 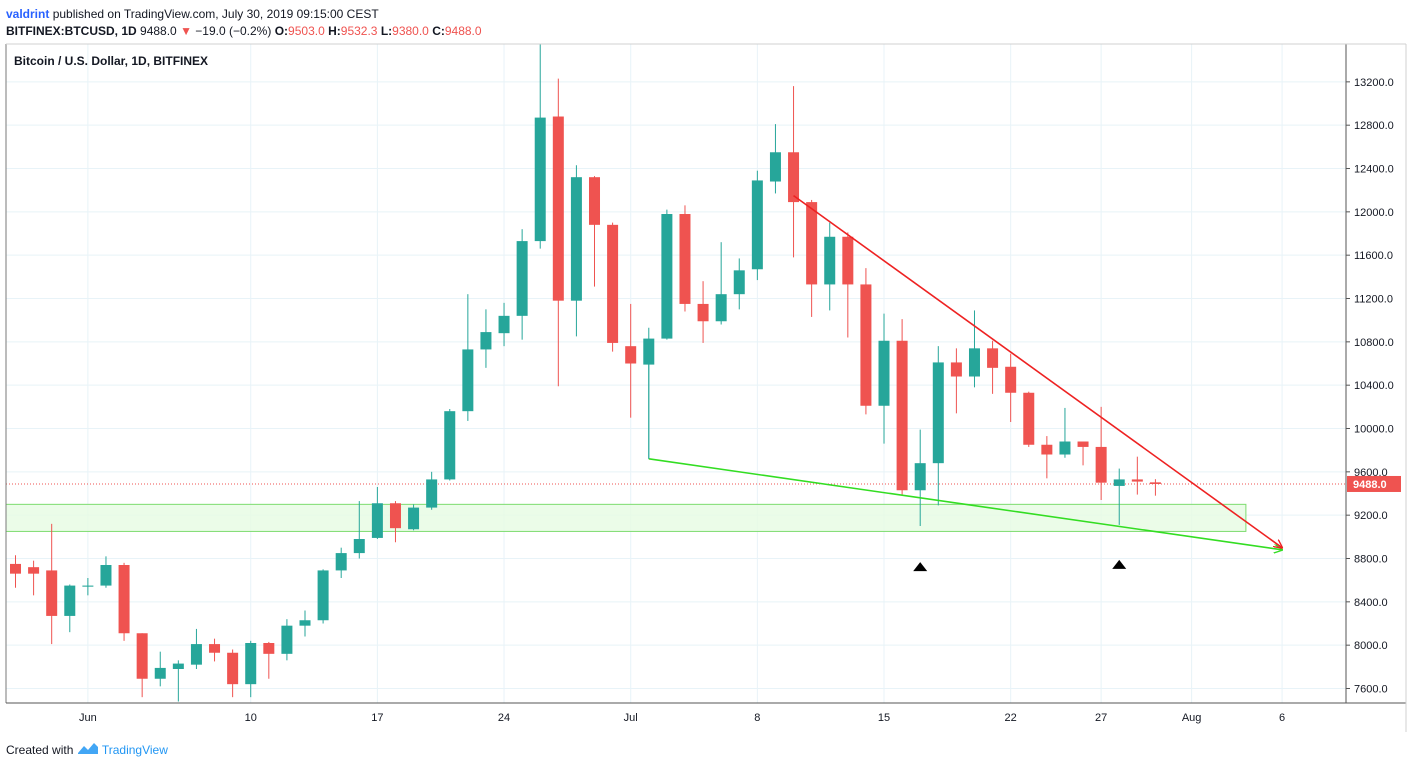 I want to click on x-tick-label: 8, so click(x=757, y=718).